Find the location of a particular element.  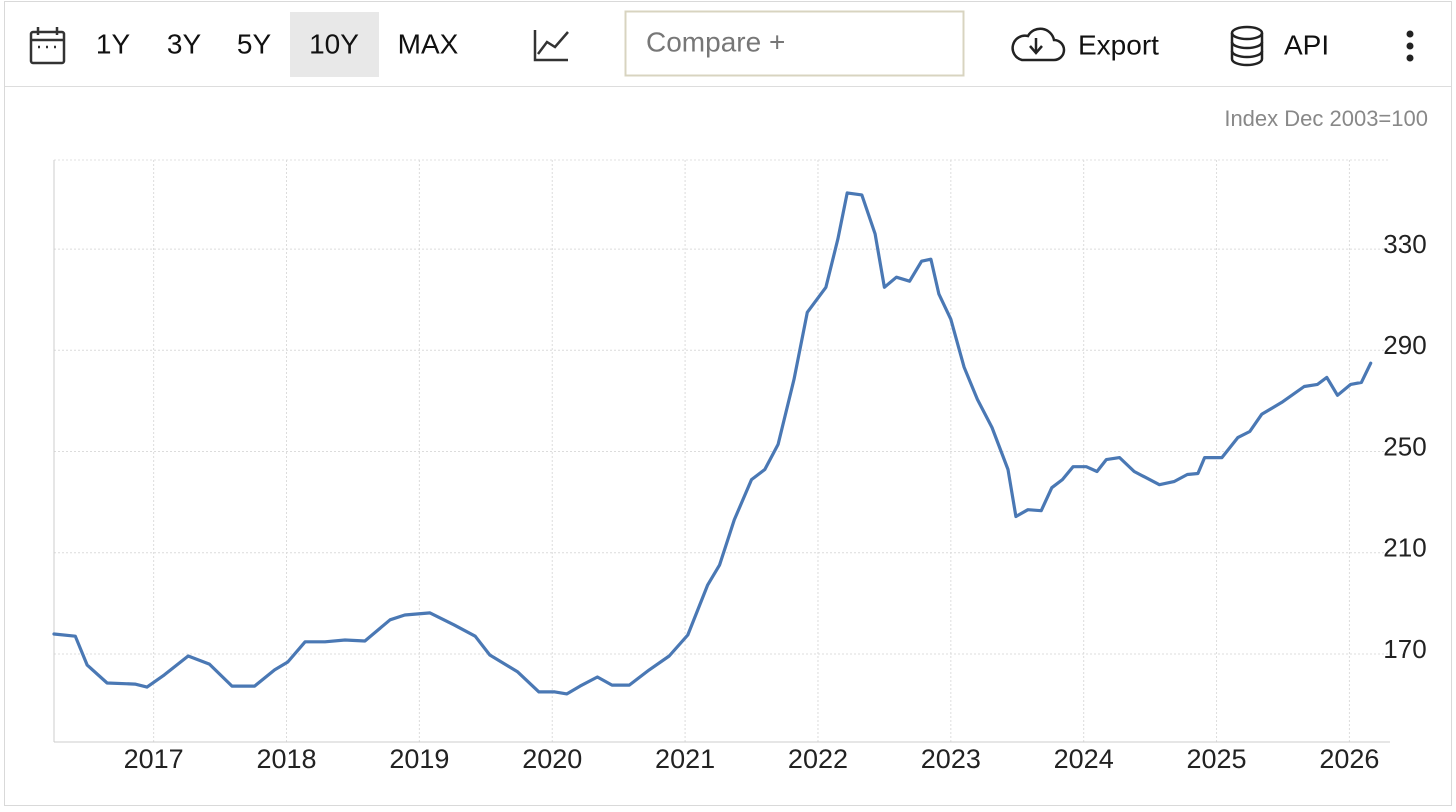

x-tick-label: 2019 is located at coordinates (419, 759).